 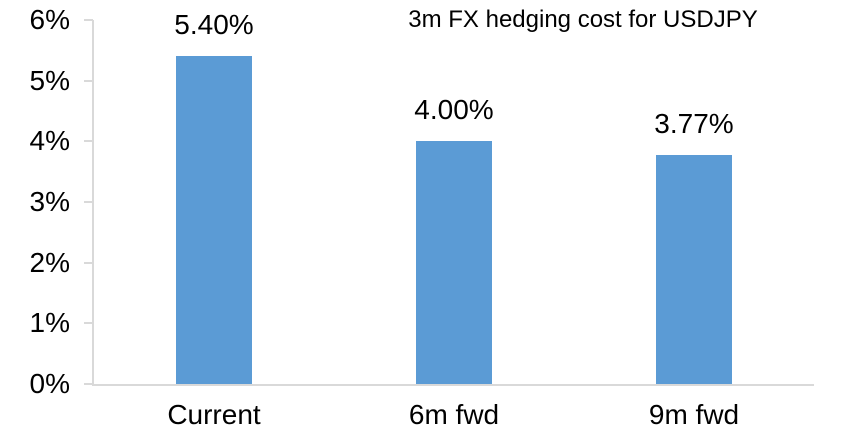 I want to click on bar-value-label: 5.40%, so click(x=214, y=25).